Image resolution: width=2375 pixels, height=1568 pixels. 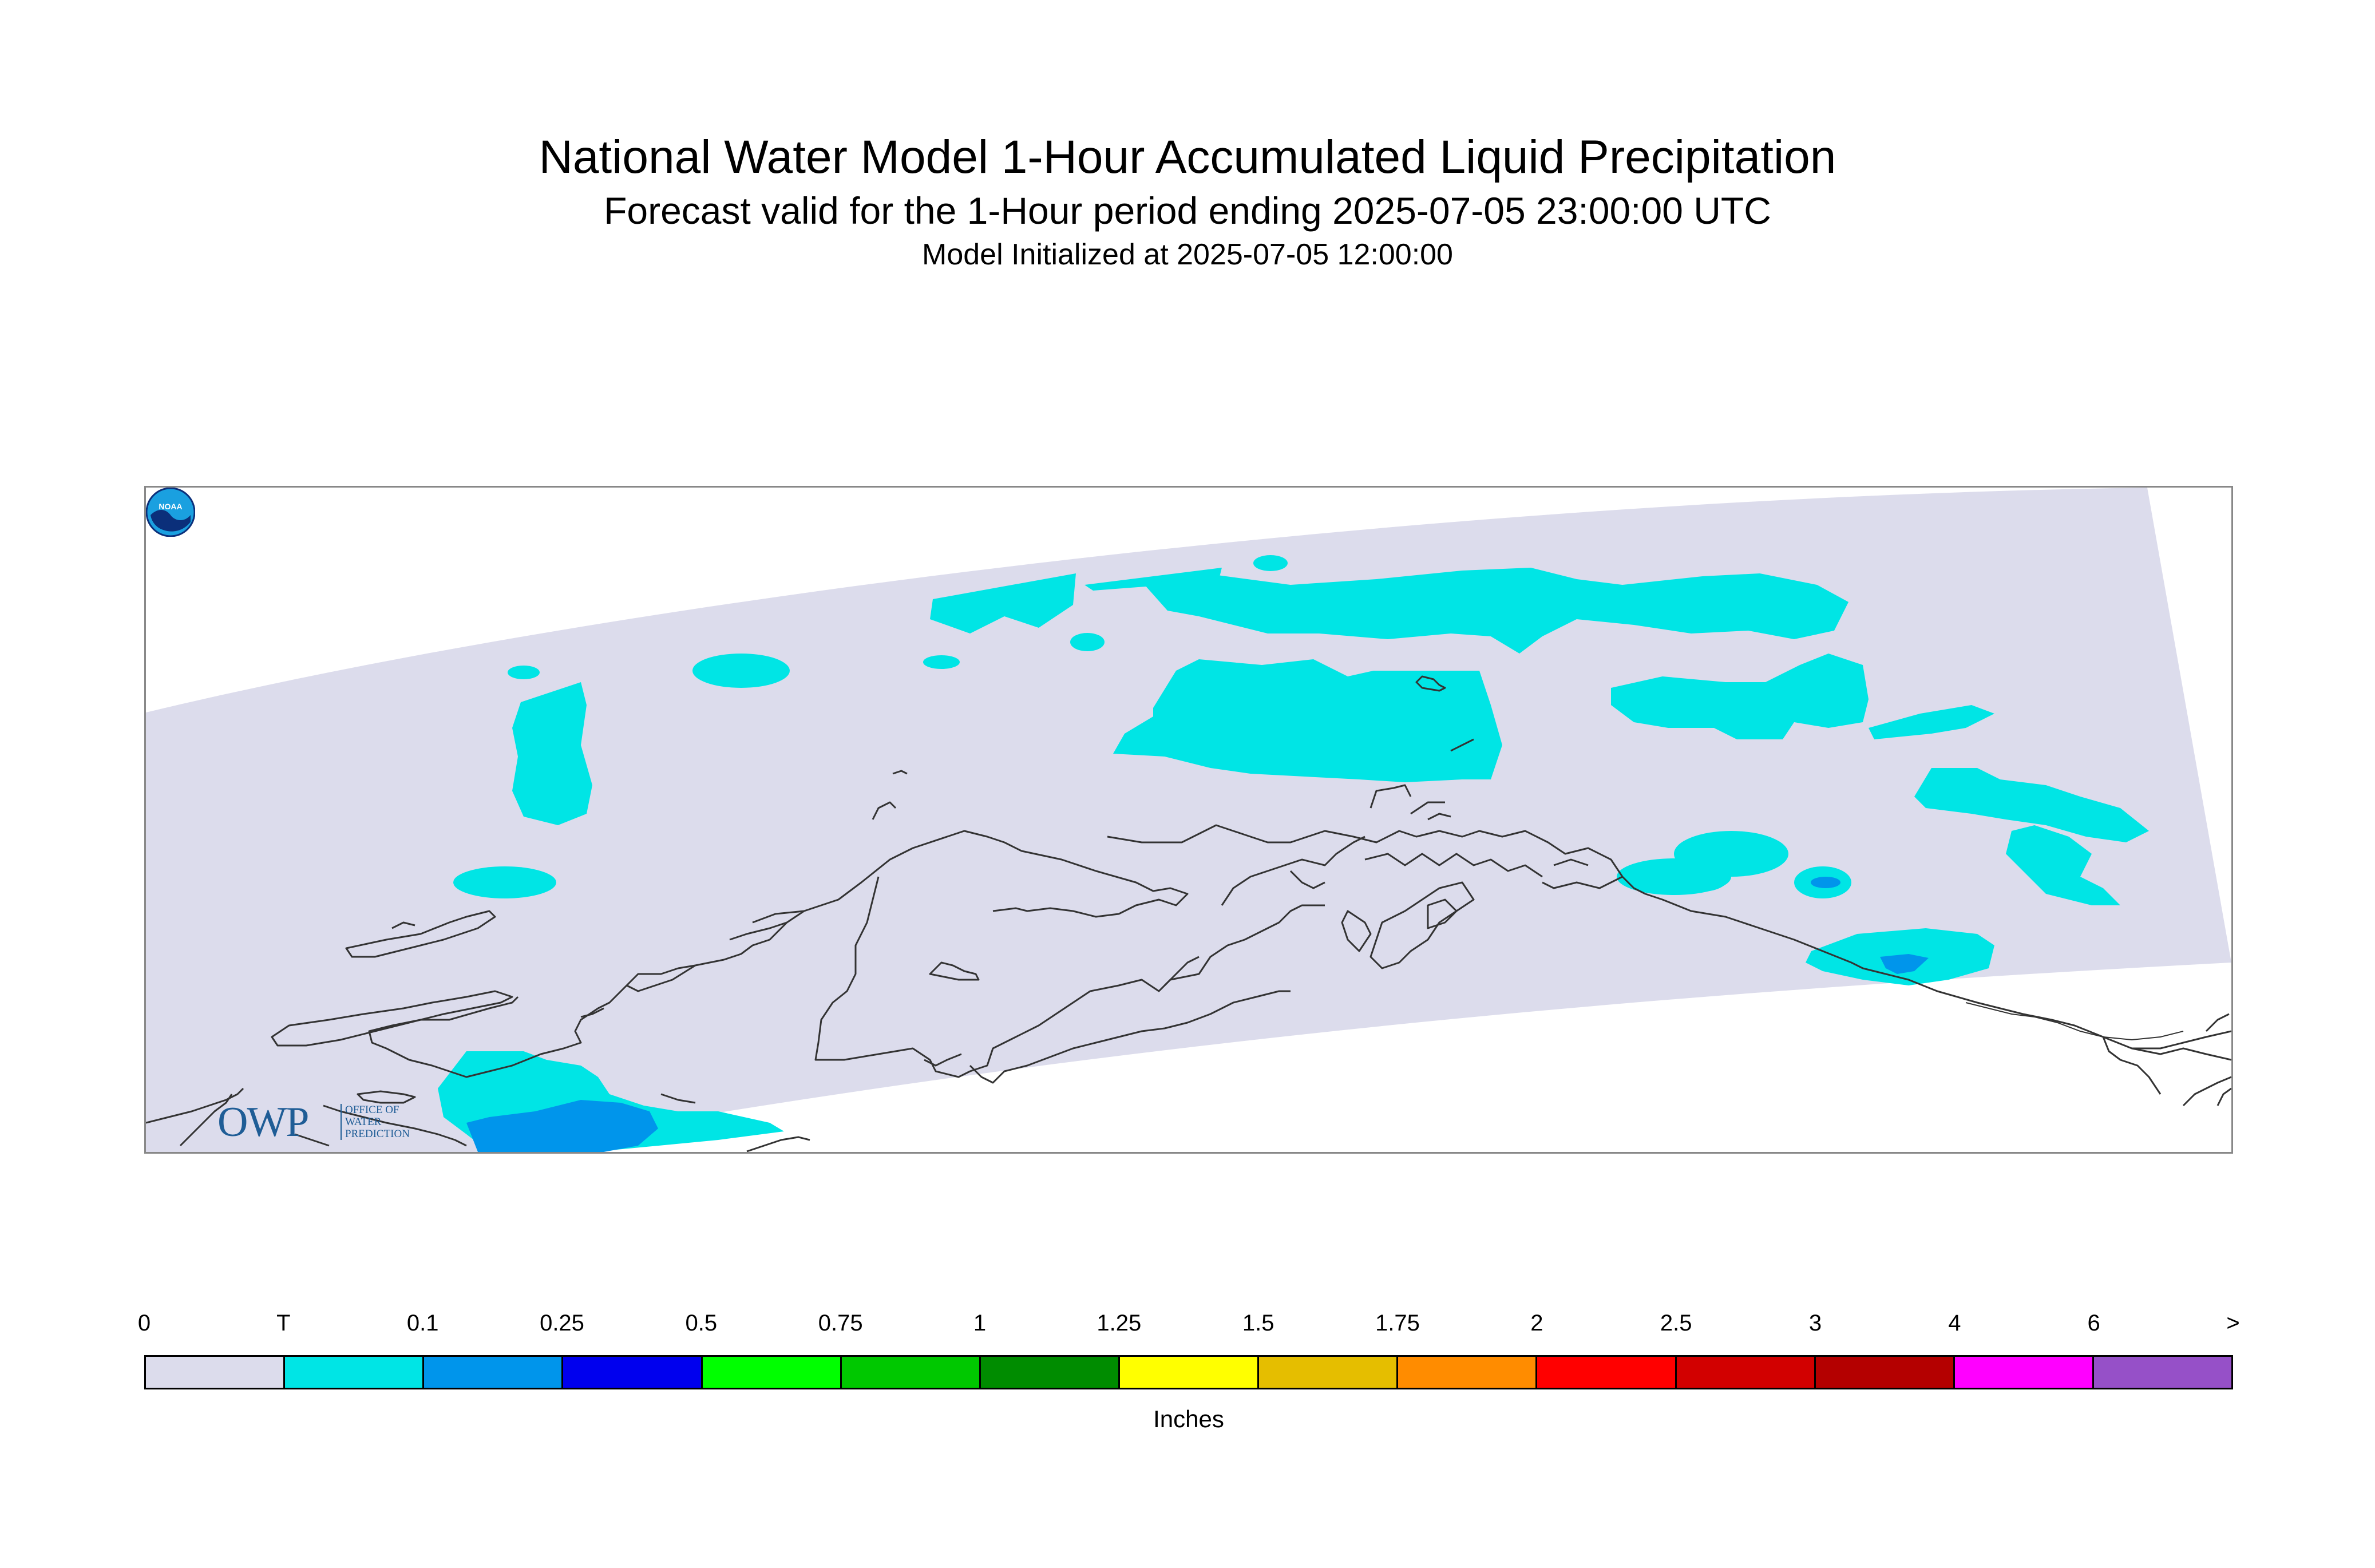 What do you see at coordinates (1187, 254) in the screenshot?
I see `model-init-time: Model Initialized at 2025-07-05 12:00:00` at bounding box center [1187, 254].